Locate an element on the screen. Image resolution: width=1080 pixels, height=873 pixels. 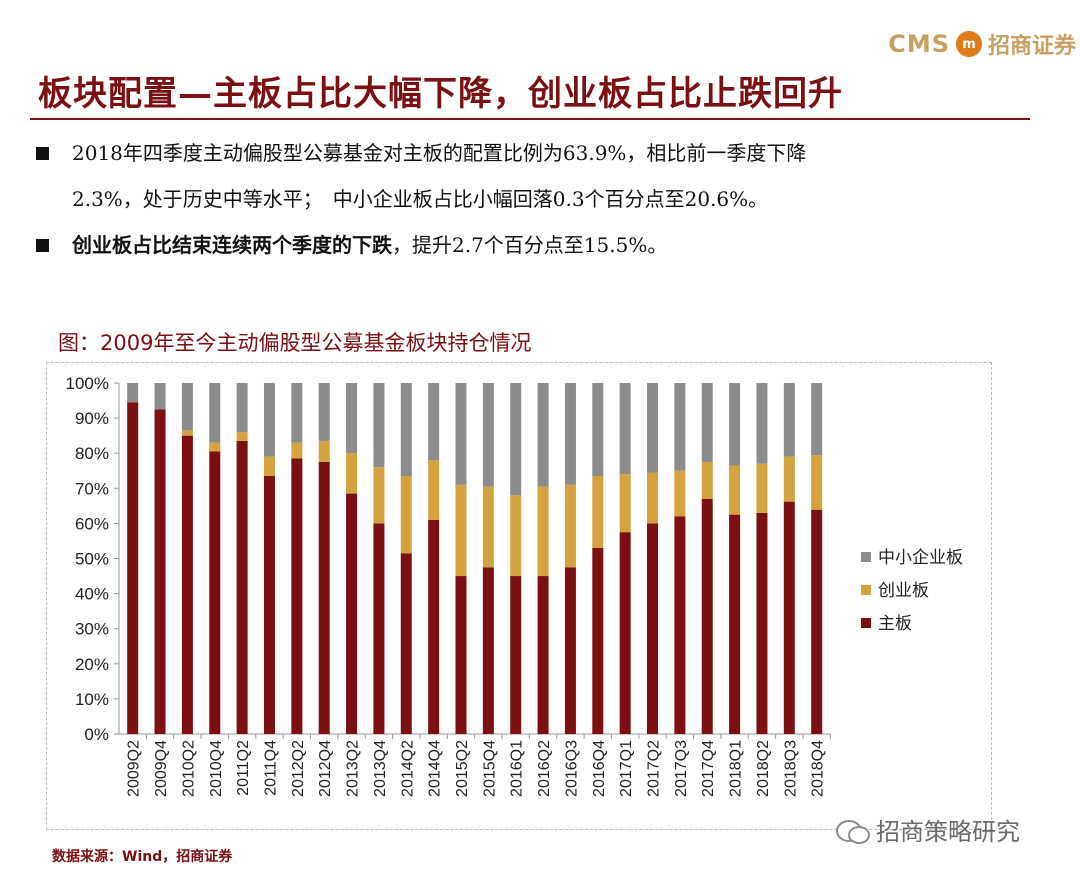
x-tick-label: 2017Q3 is located at coordinates (681, 768).